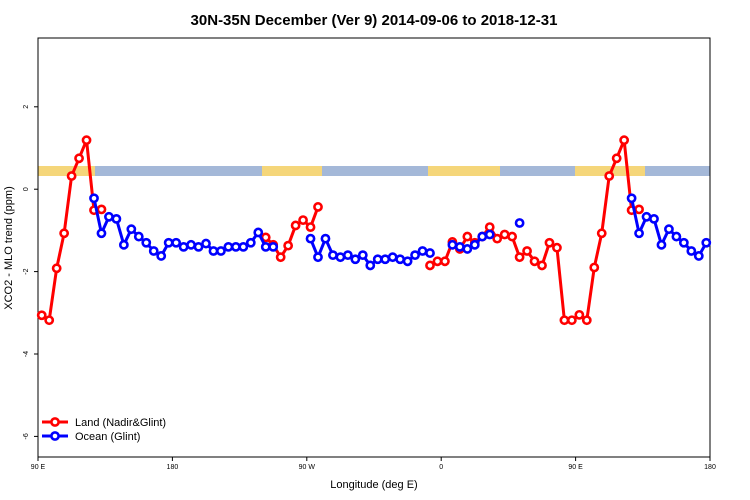 Image resolution: width=750 pixels, height=500 pixels. I want to click on ocean-strip, so click(374, 171).